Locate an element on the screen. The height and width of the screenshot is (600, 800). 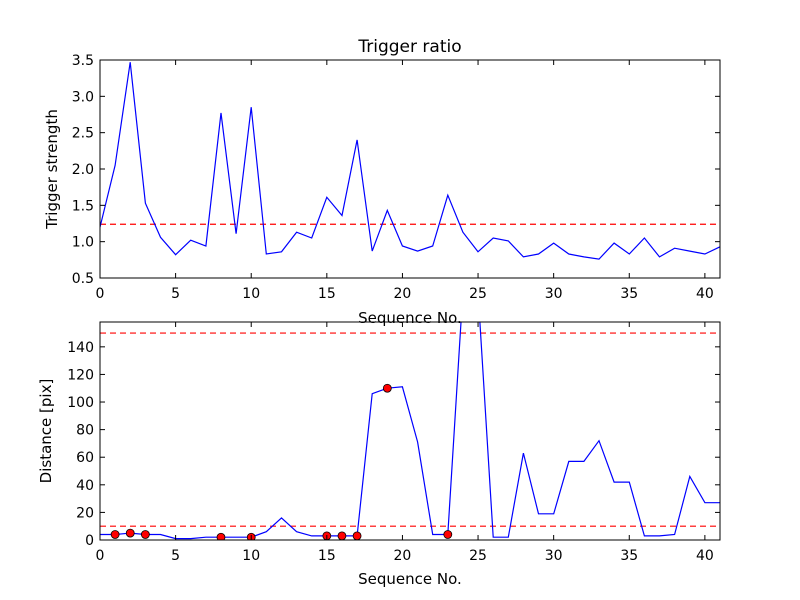
y-tick-label: 40 is located at coordinates (85, 486).